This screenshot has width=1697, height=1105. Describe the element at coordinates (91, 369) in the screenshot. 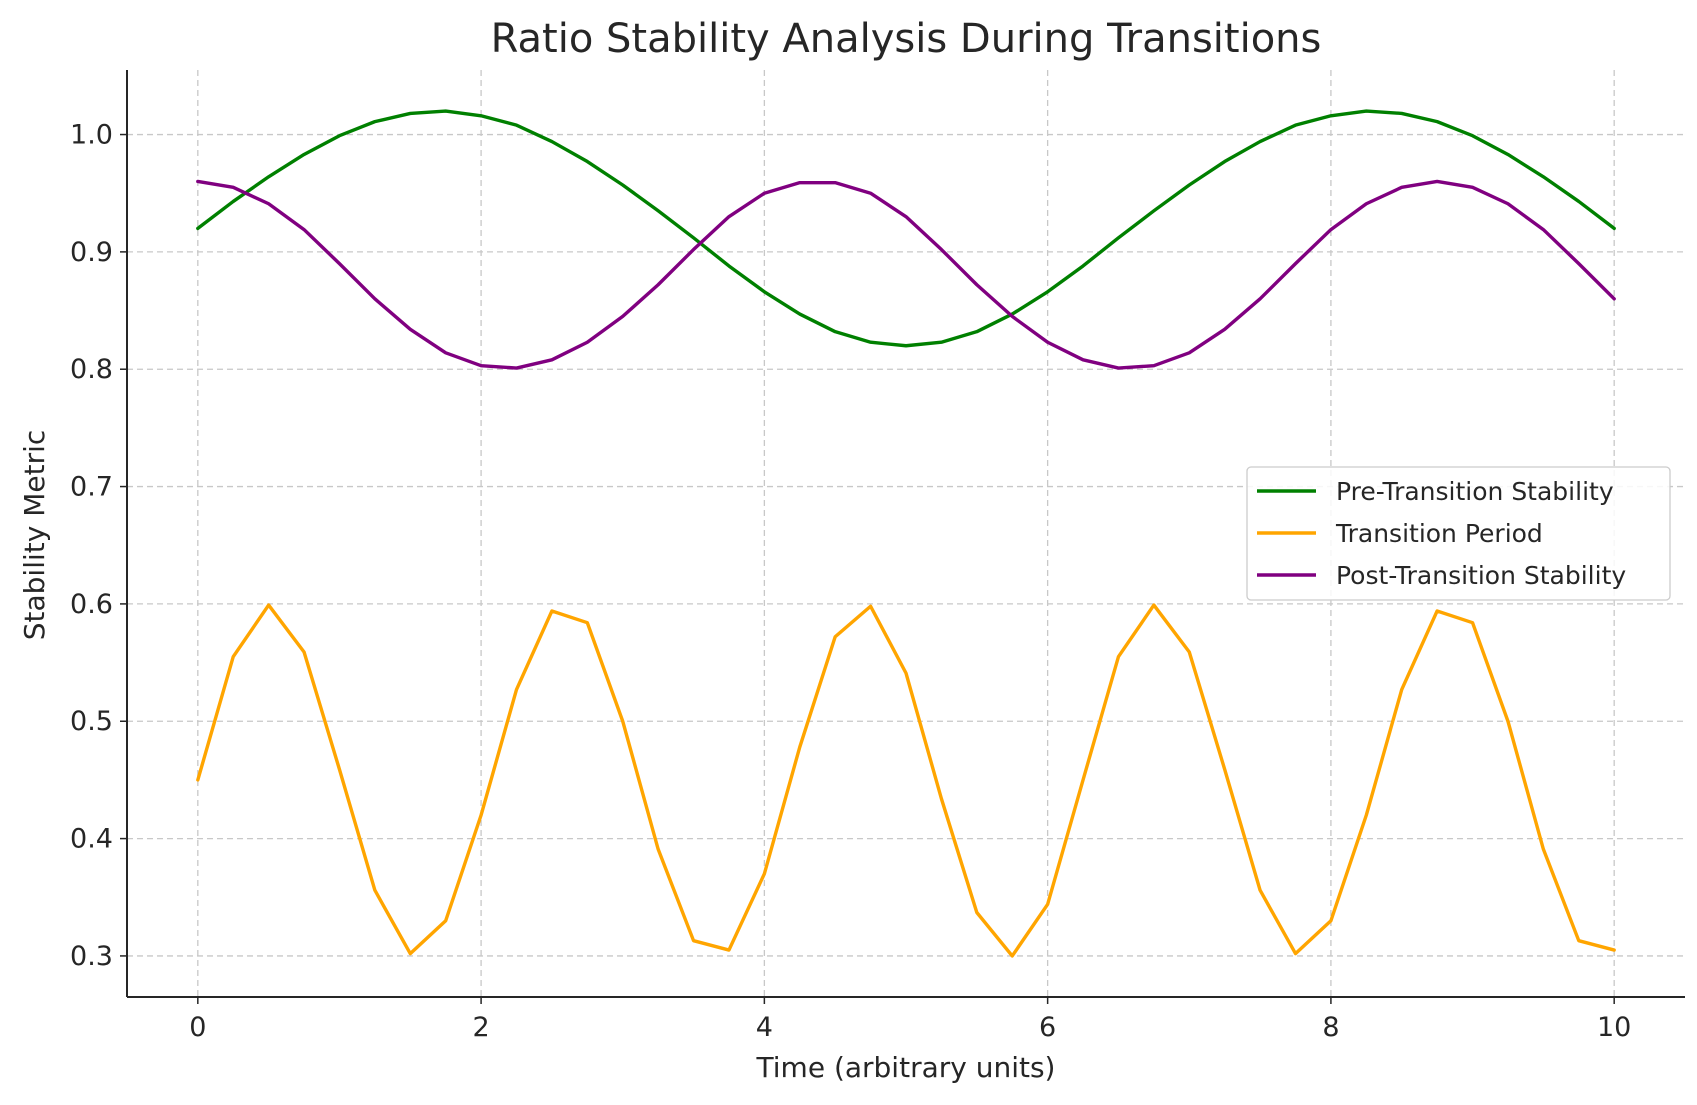

I see `y-tick-label: 0.8` at that location.